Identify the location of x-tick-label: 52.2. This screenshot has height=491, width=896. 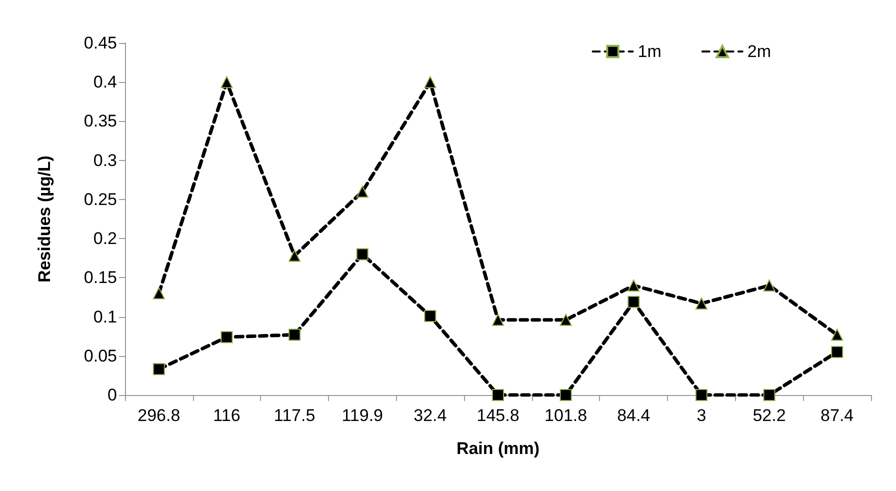
(769, 415).